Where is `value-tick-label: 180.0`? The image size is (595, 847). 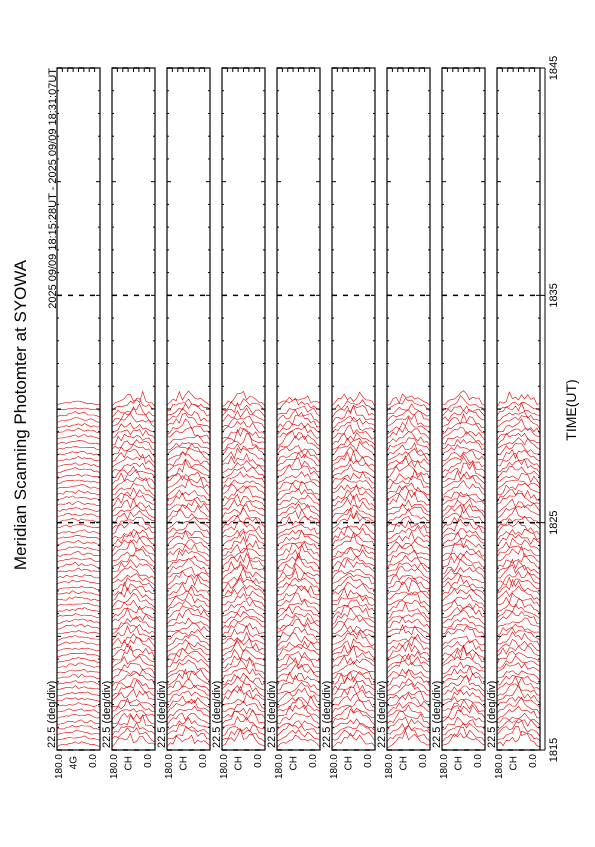
value-tick-label: 180.0 is located at coordinates (334, 766).